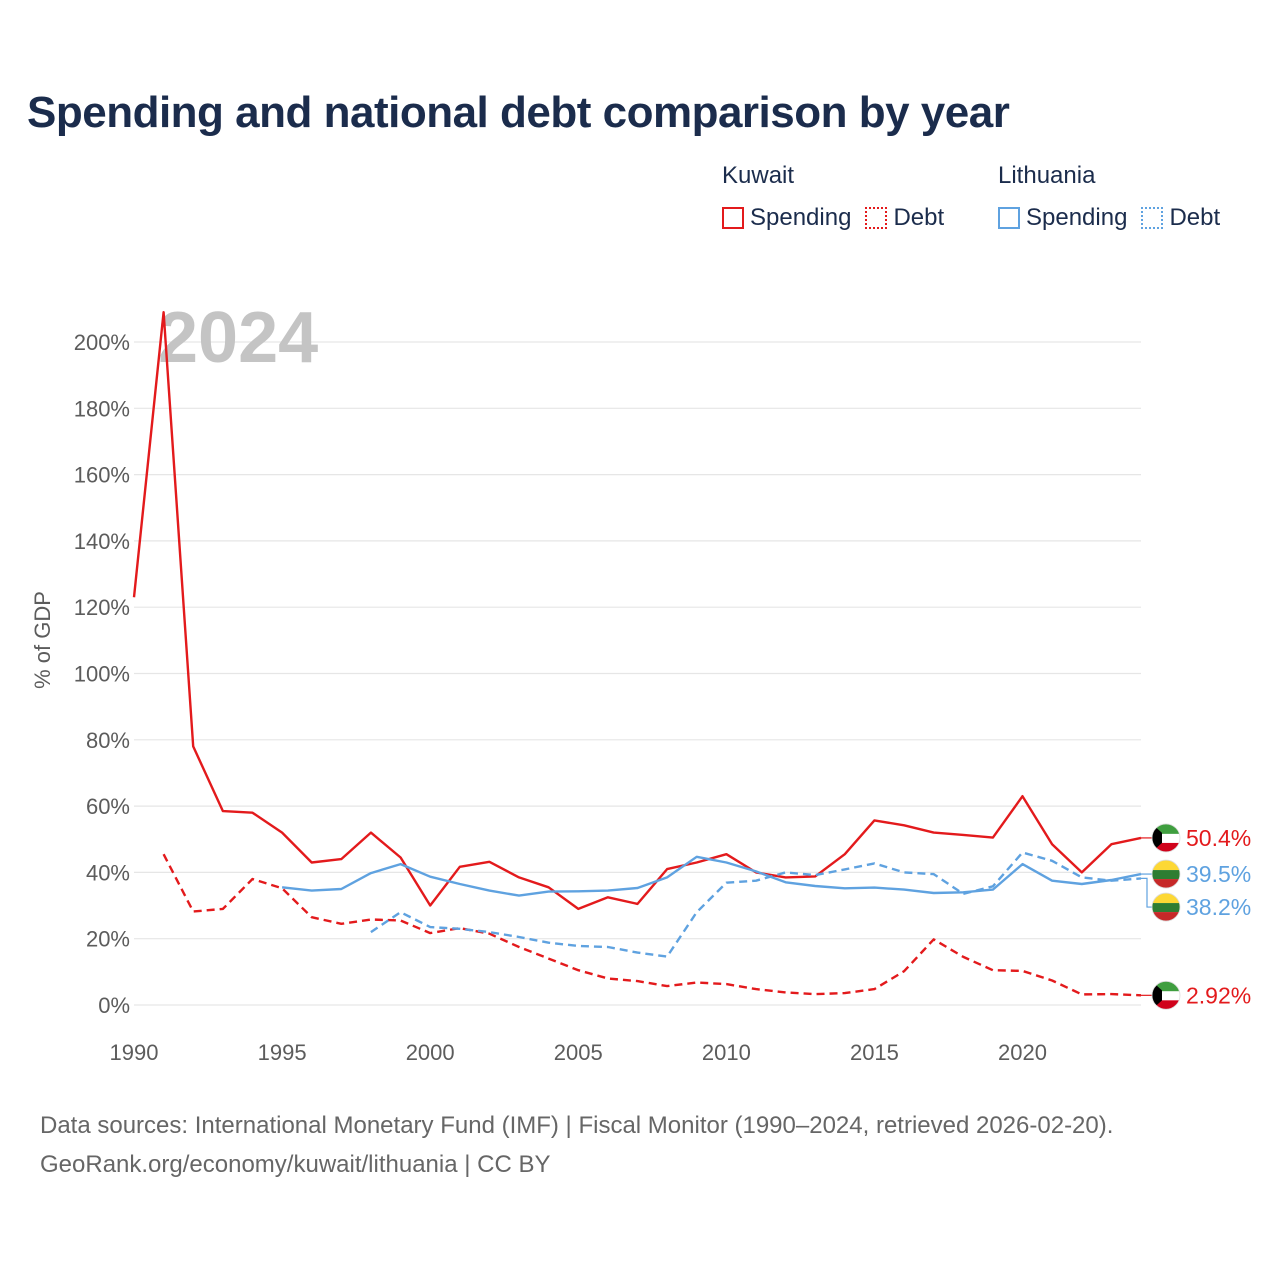  I want to click on end-label-kw-debt: 2.92%, so click(1218, 995).